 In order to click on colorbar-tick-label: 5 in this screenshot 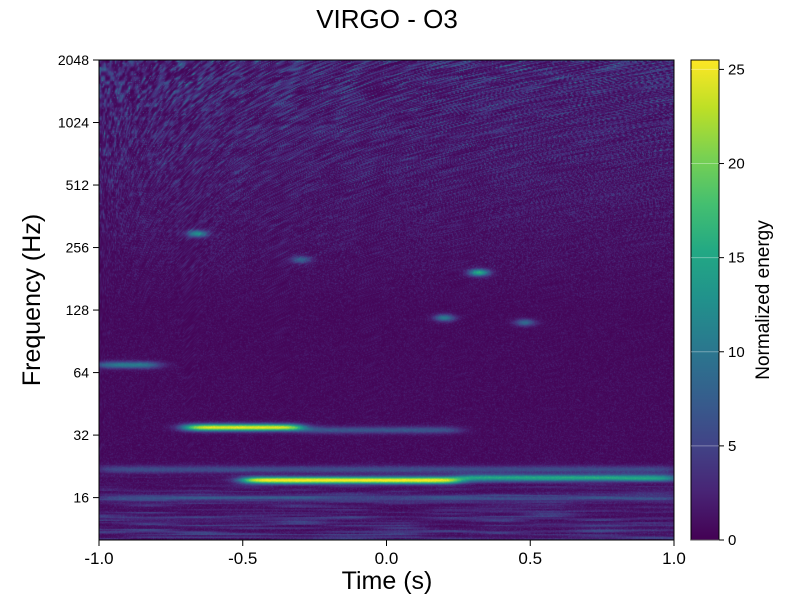, I will do `click(732, 446)`.